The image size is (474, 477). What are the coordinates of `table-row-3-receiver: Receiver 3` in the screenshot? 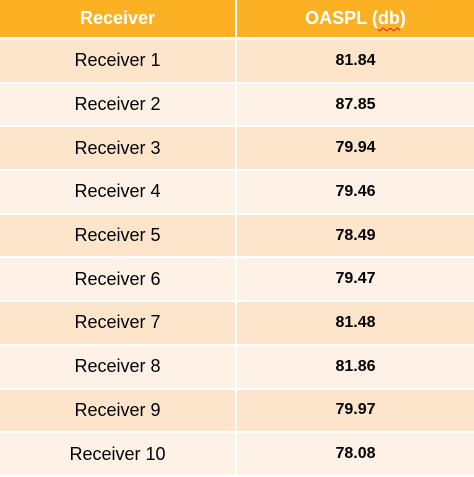 It's located at (118, 149).